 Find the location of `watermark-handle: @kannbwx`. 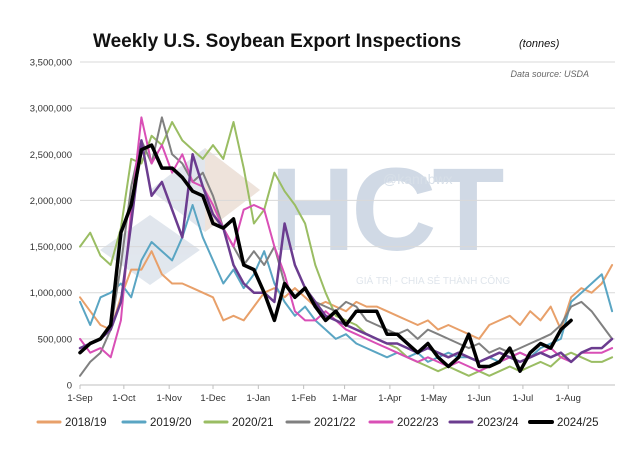

watermark-handle: @kannbwx is located at coordinates (417, 179).